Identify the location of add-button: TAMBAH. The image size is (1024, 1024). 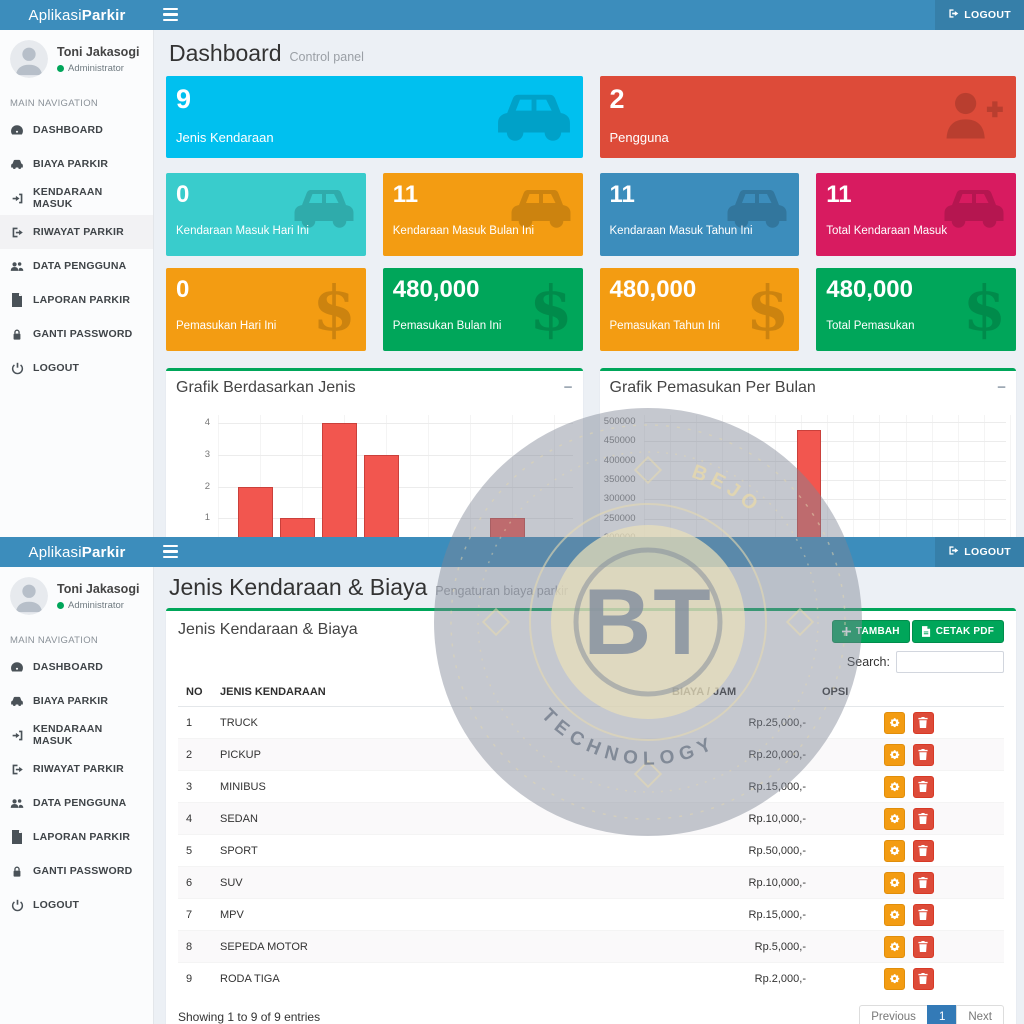
(870, 631).